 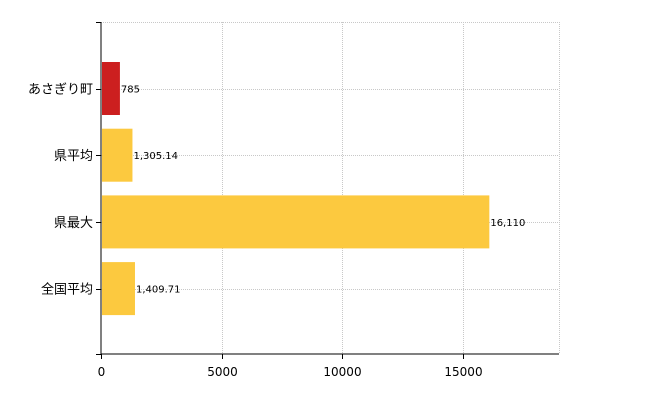 What do you see at coordinates (130, 90) in the screenshot?
I see `data-label: 785` at bounding box center [130, 90].